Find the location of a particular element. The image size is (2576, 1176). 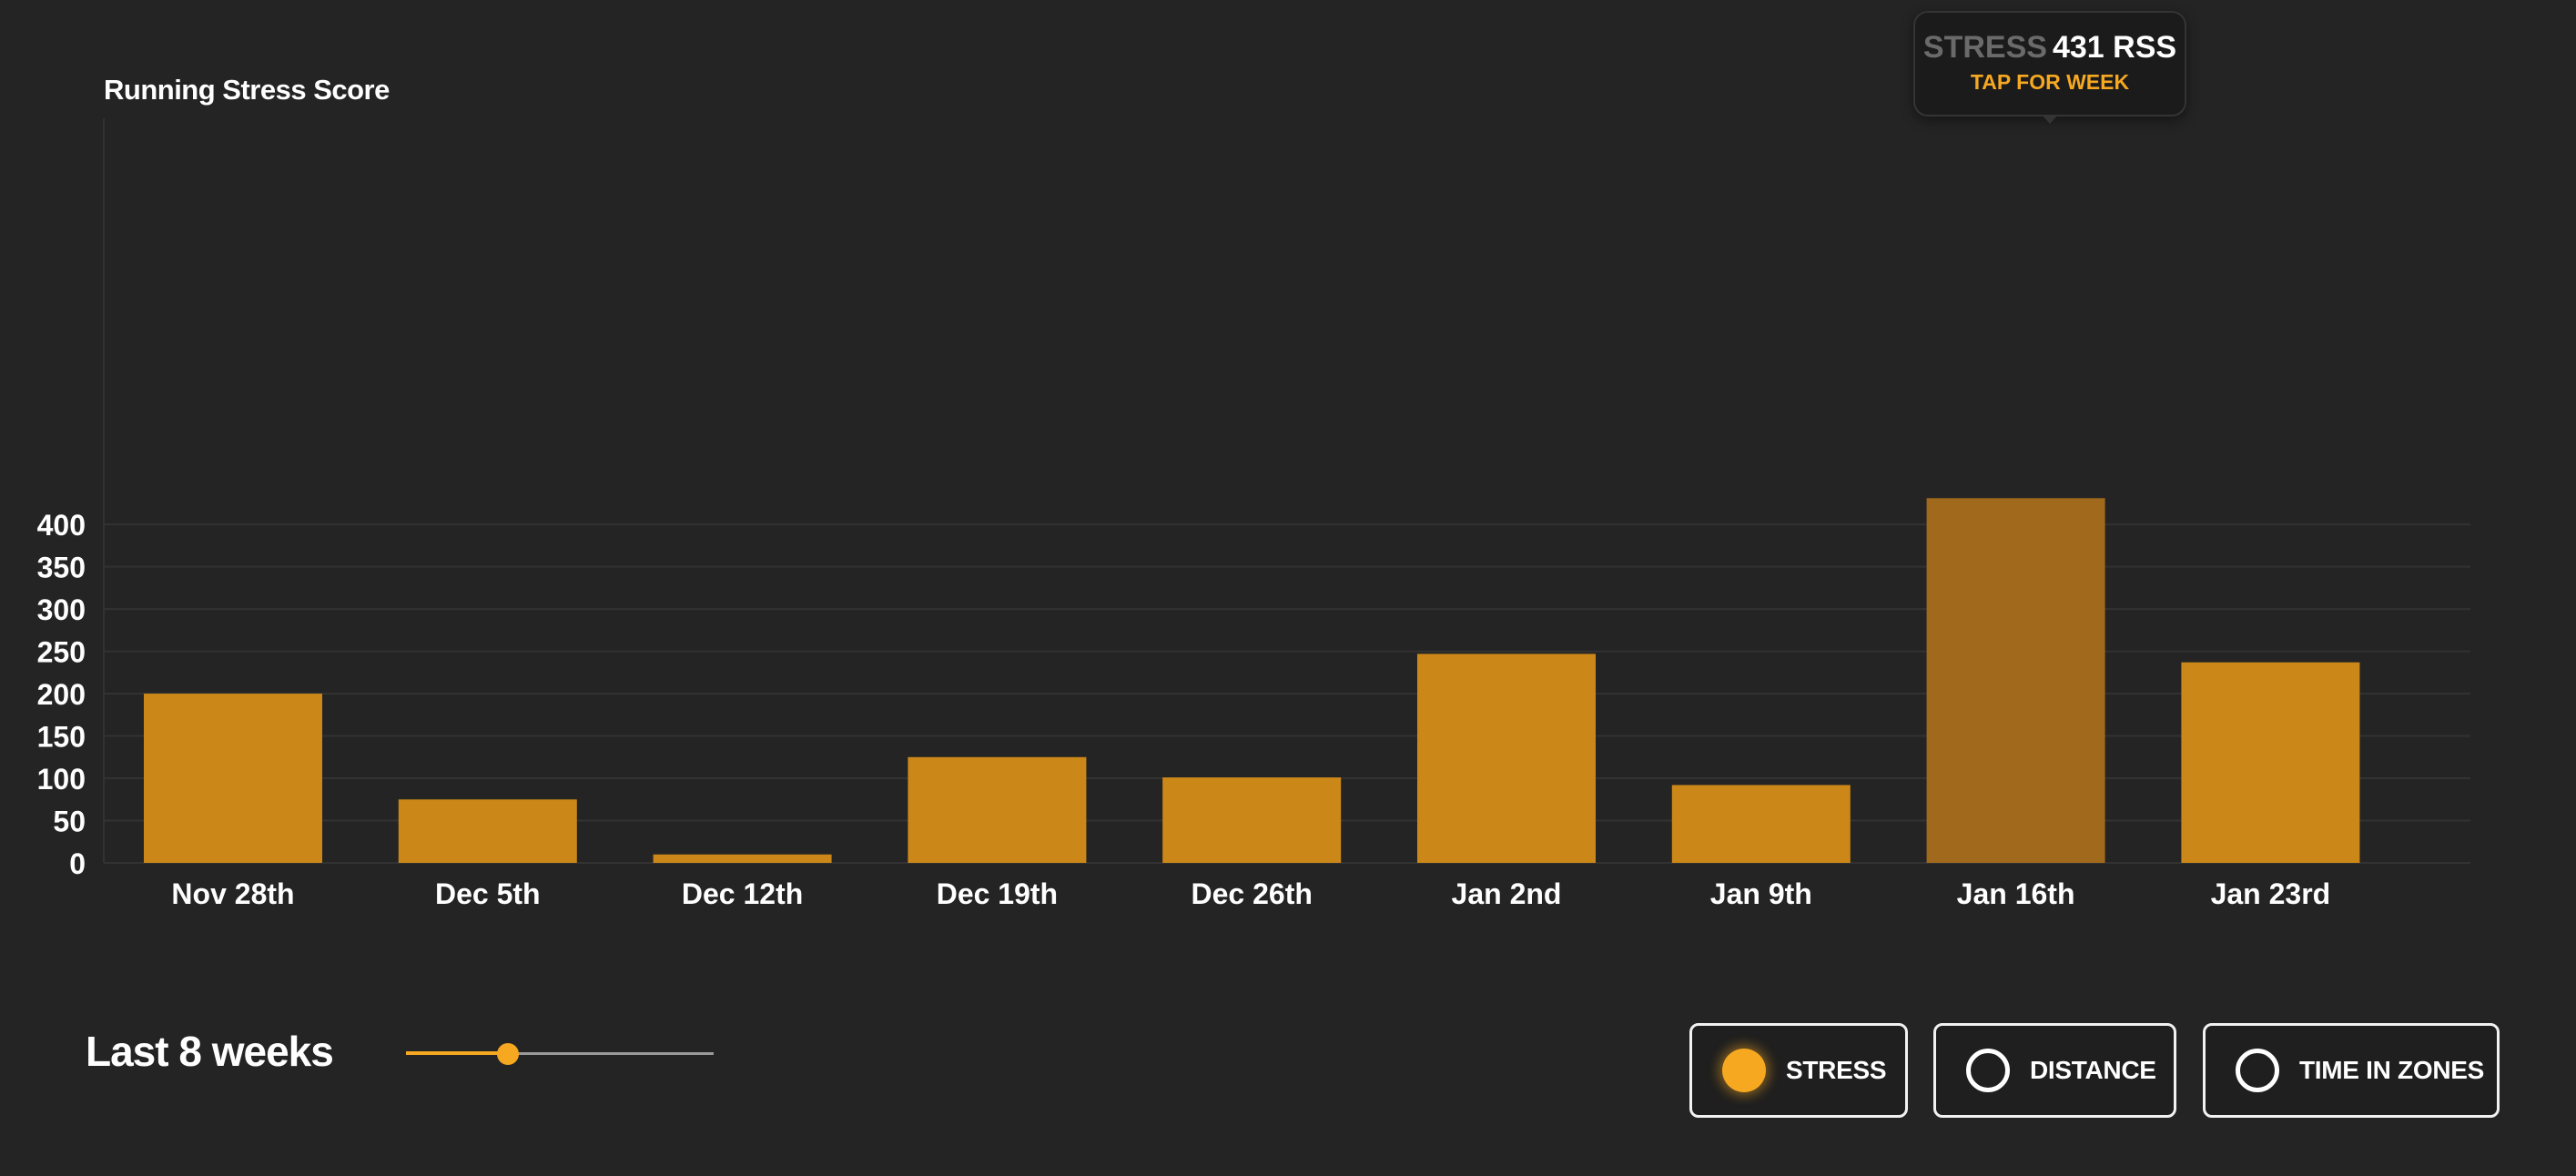

stress-toggle-label: STRESS is located at coordinates (1836, 1070).